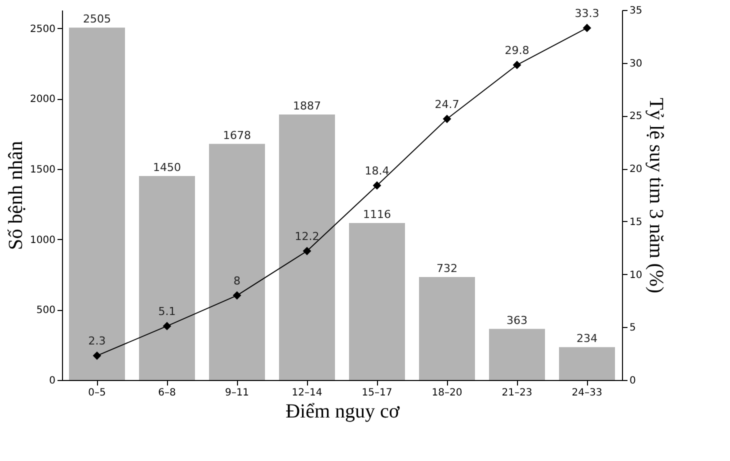 This screenshot has width=730, height=461. I want to click on data-label: 732, so click(447, 269).